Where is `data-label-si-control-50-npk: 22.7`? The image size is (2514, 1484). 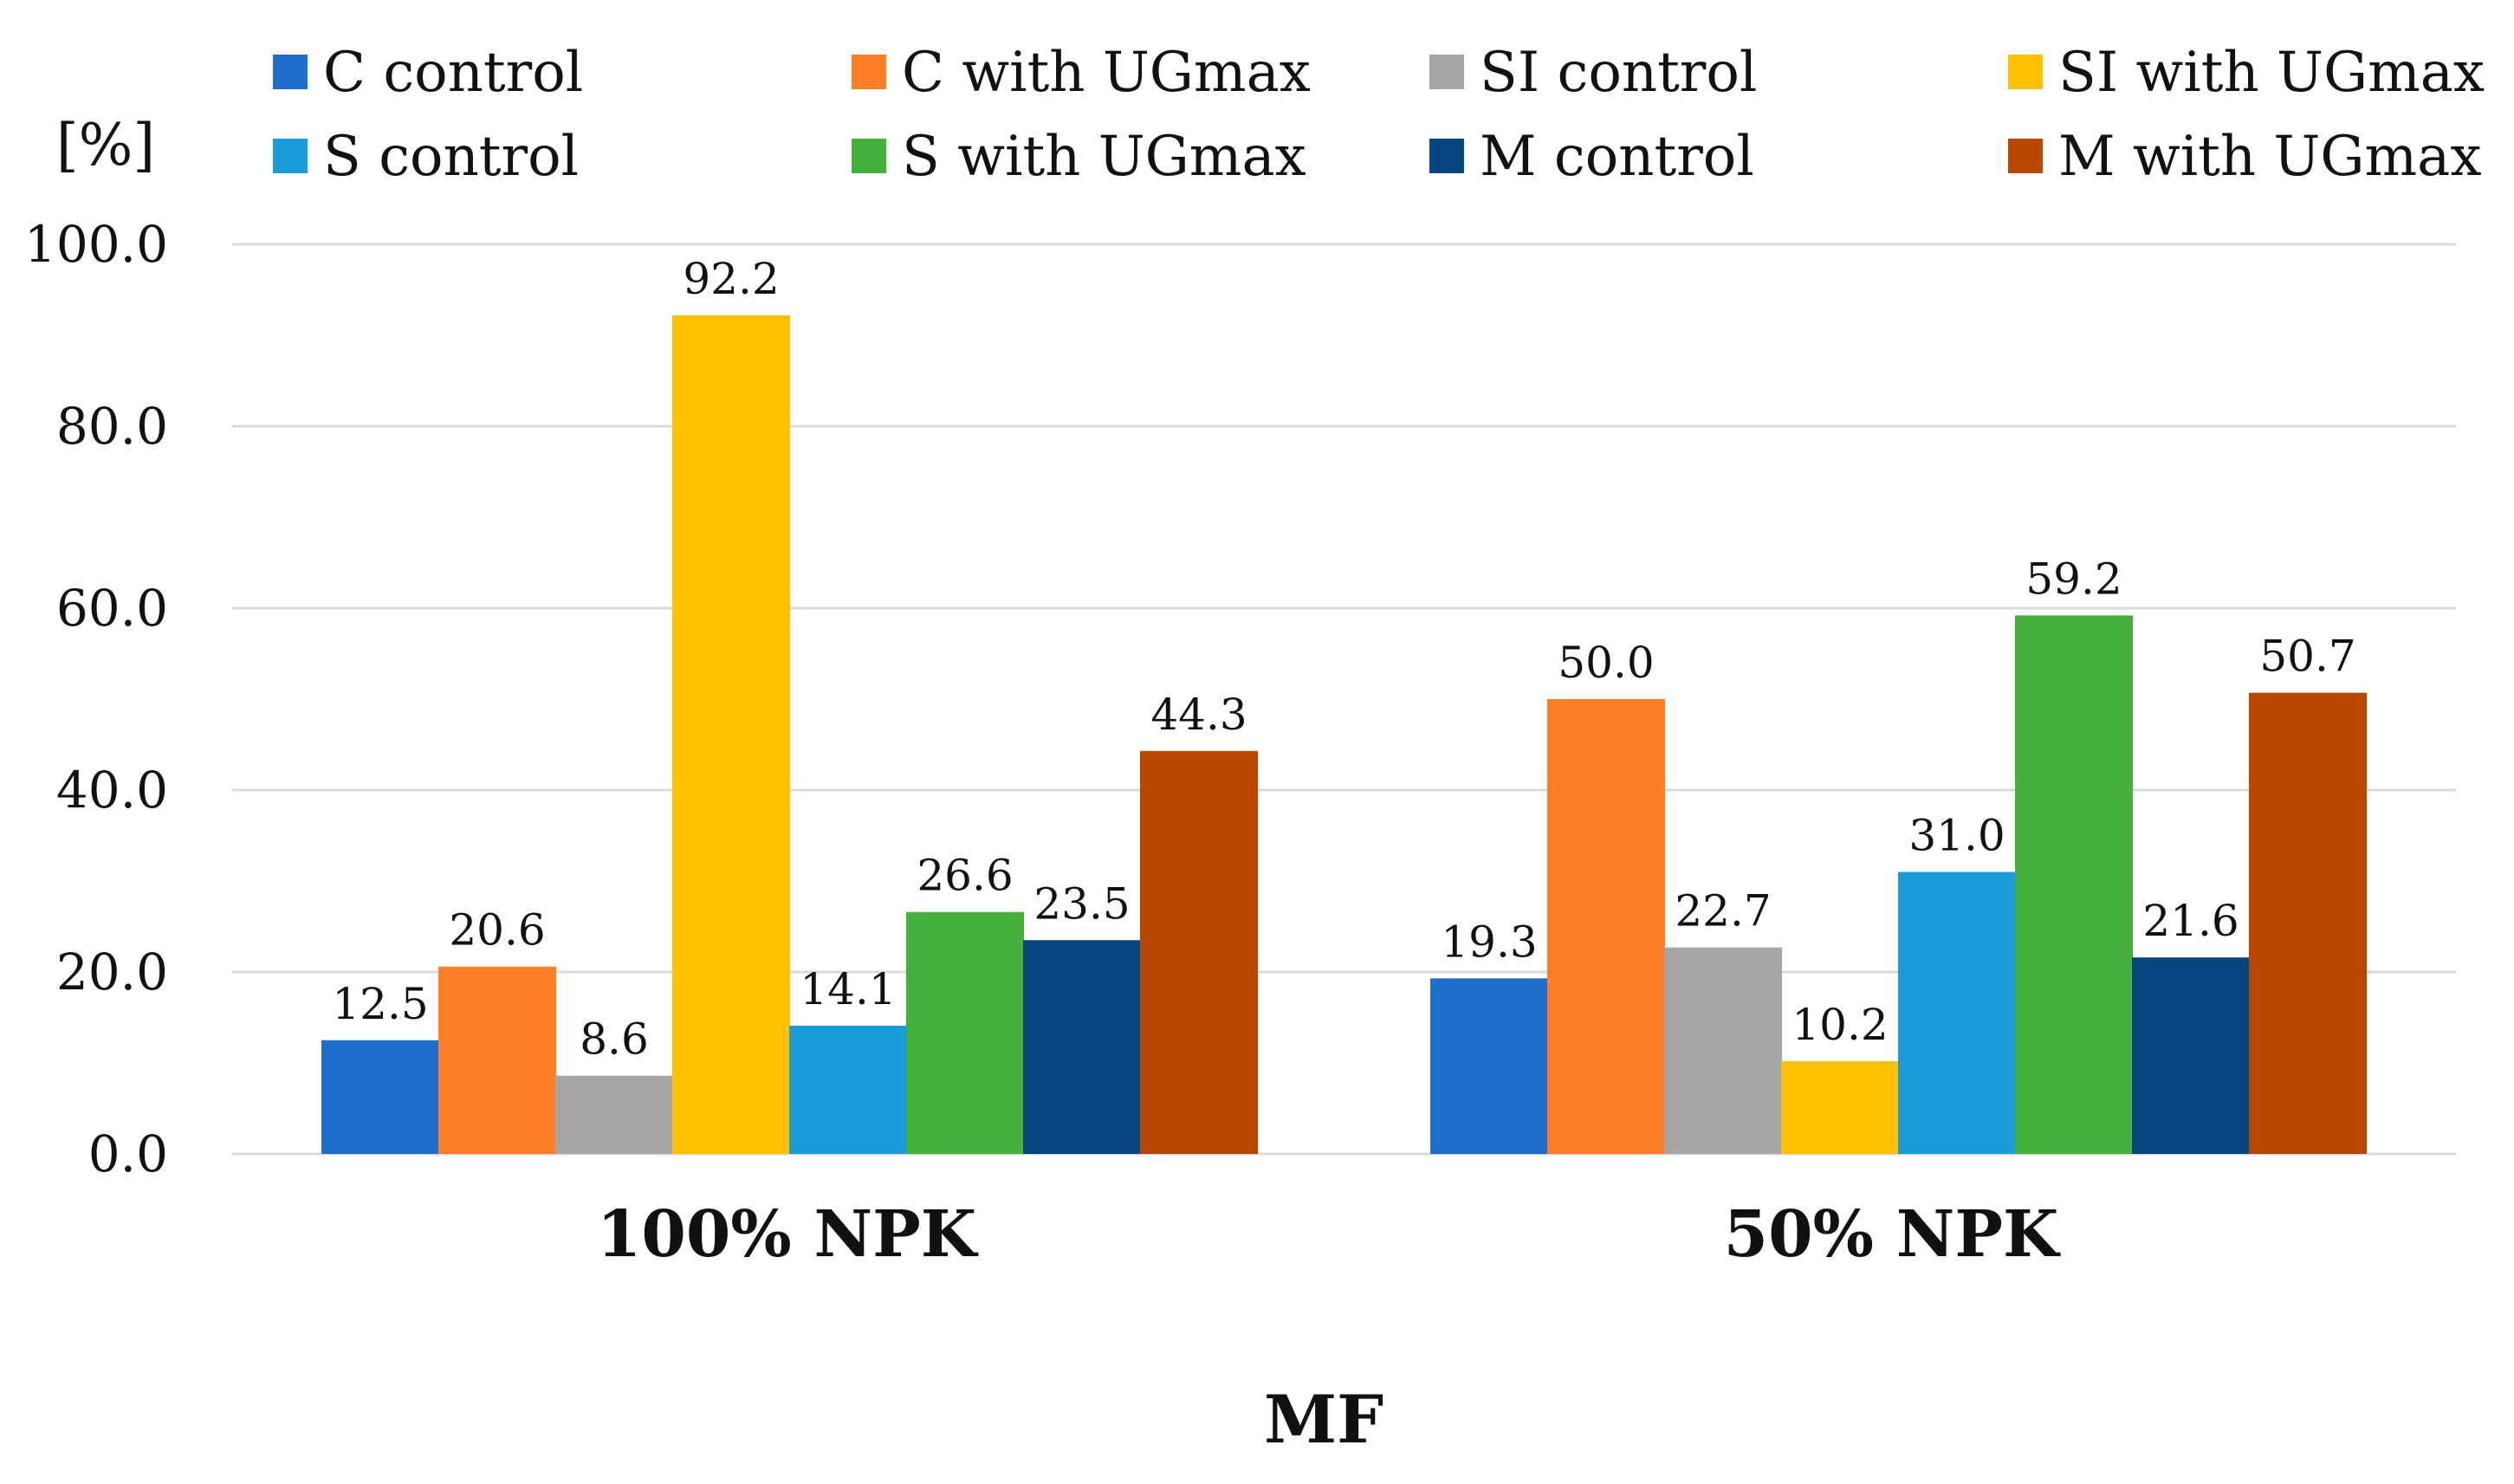 data-label-si-control-50-npk: 22.7 is located at coordinates (1723, 911).